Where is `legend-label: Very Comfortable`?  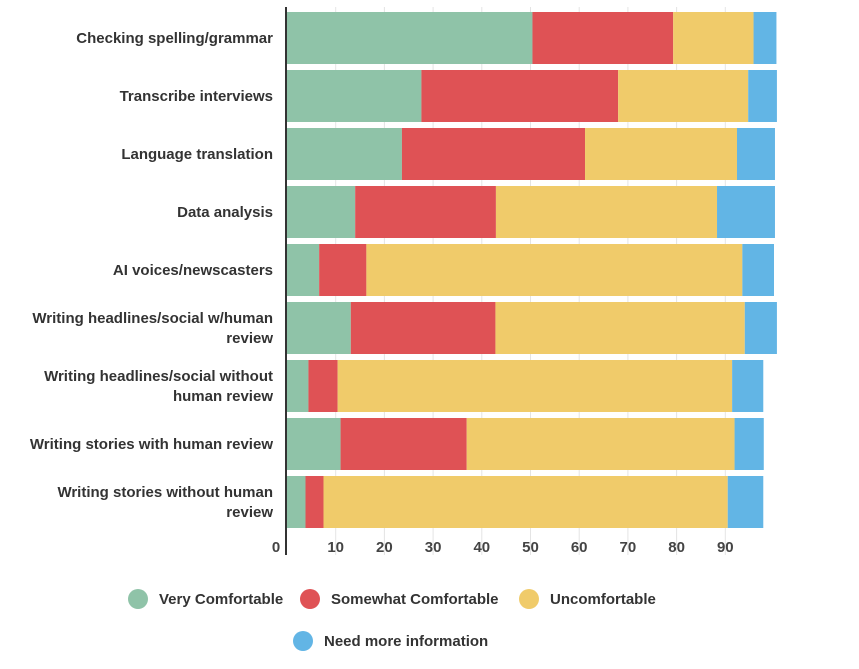 legend-label: Very Comfortable is located at coordinates (221, 599).